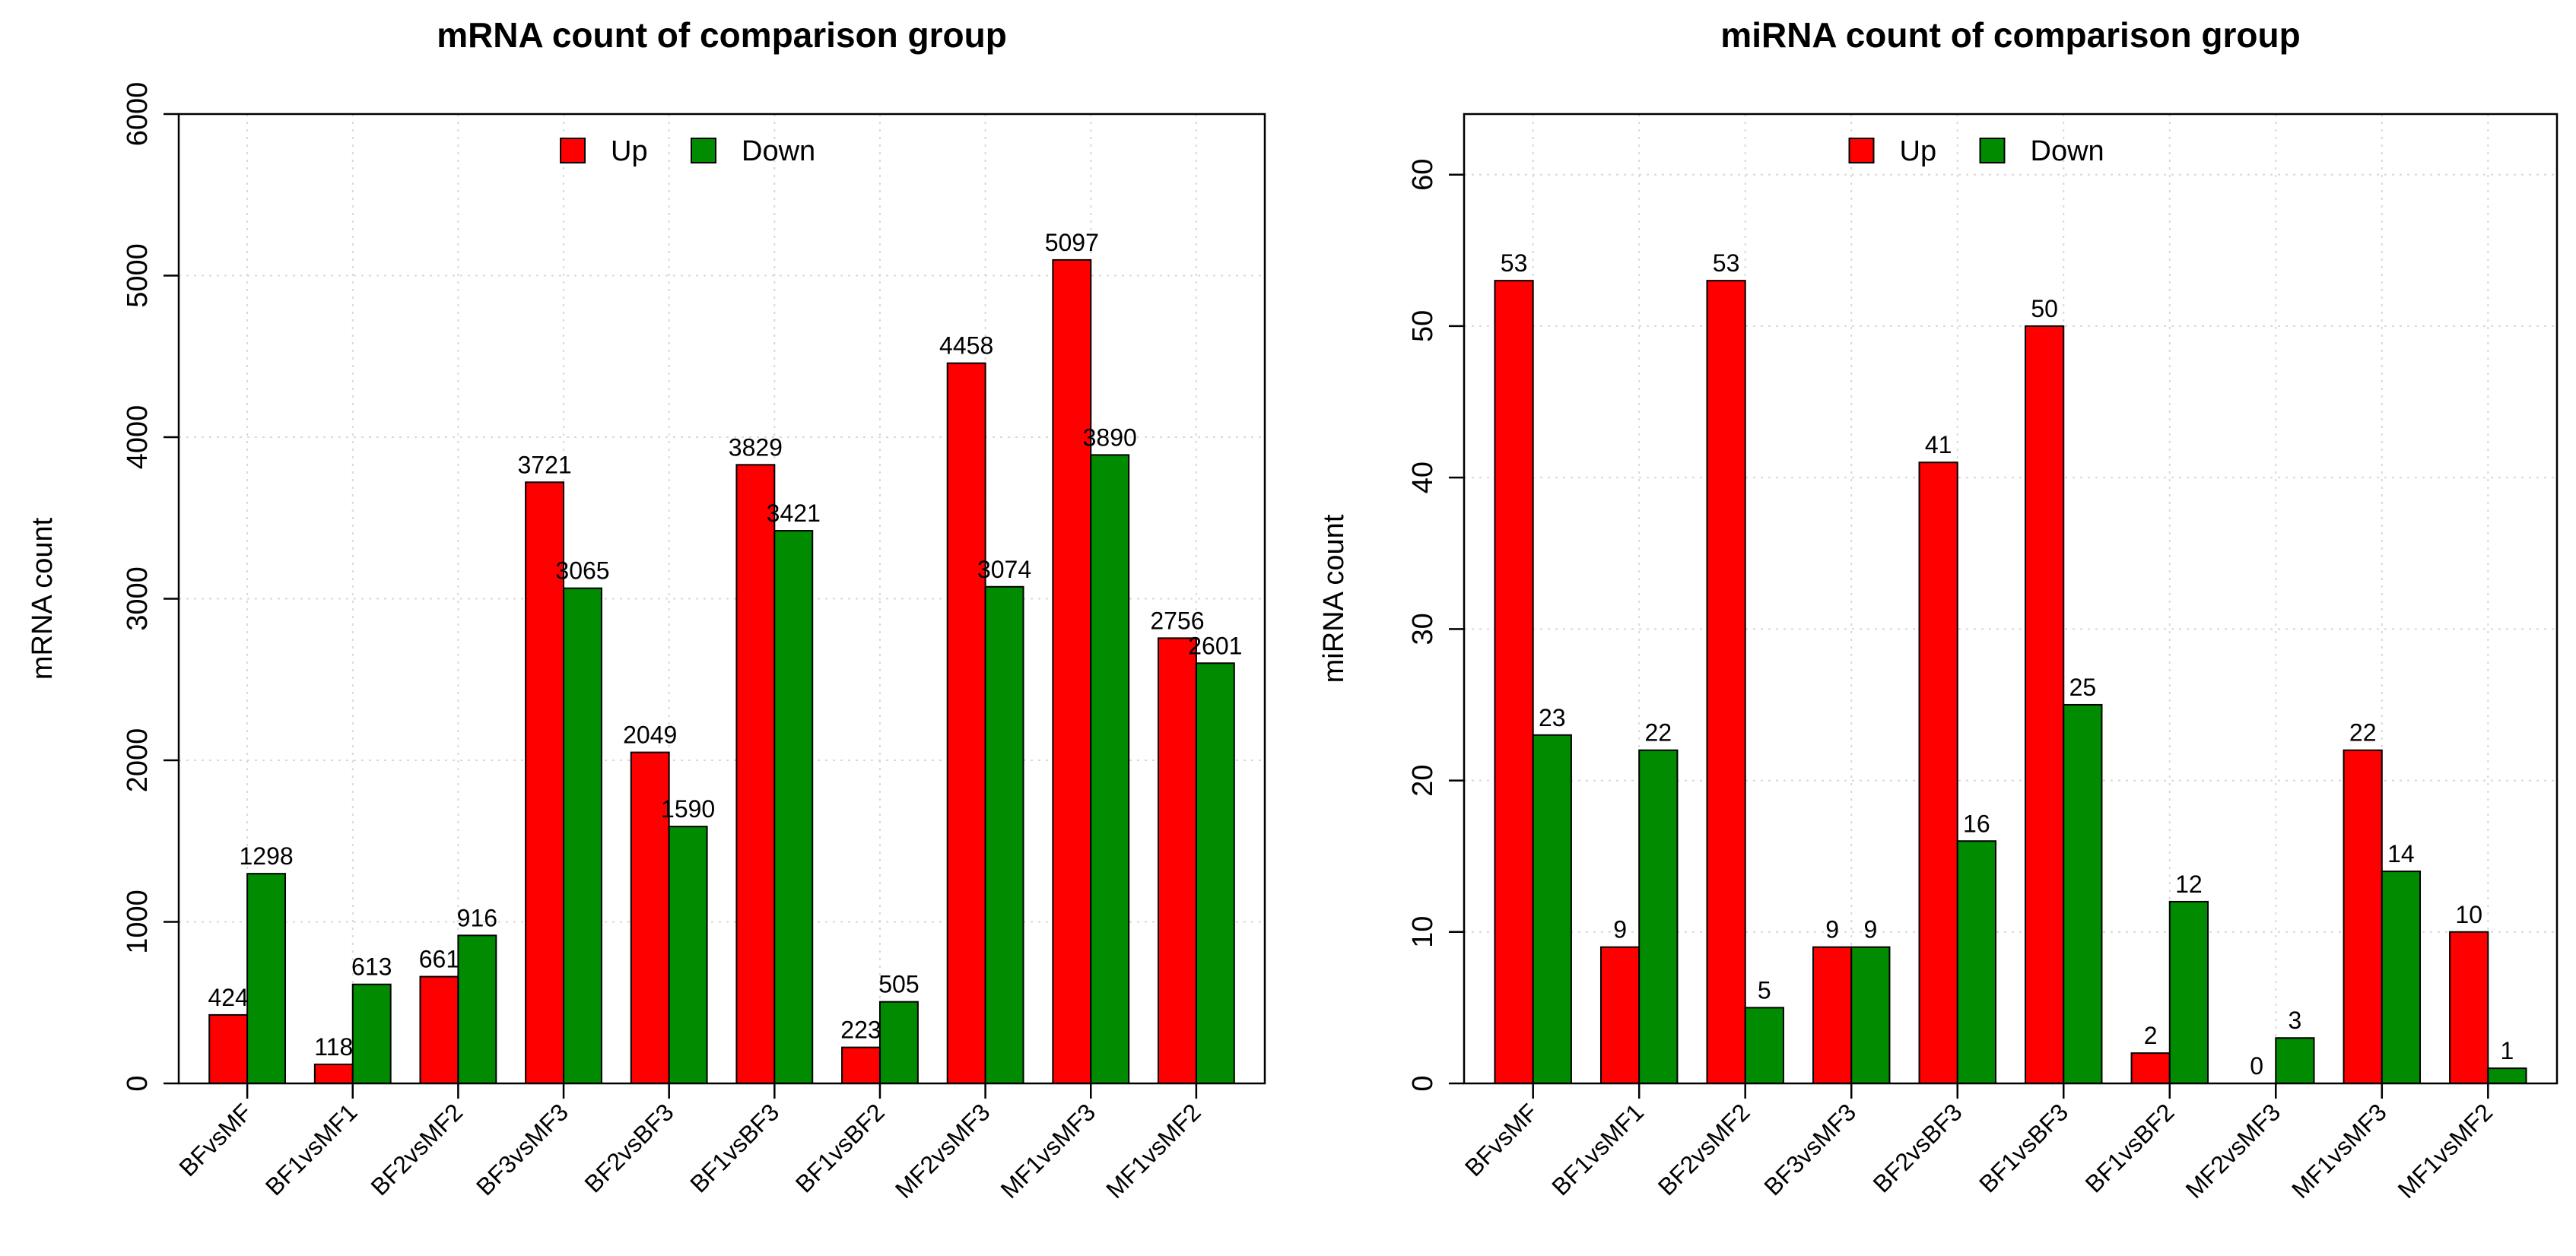  What do you see at coordinates (722, 35) in the screenshot?
I see `chart-title: mRNA count of comparison group` at bounding box center [722, 35].